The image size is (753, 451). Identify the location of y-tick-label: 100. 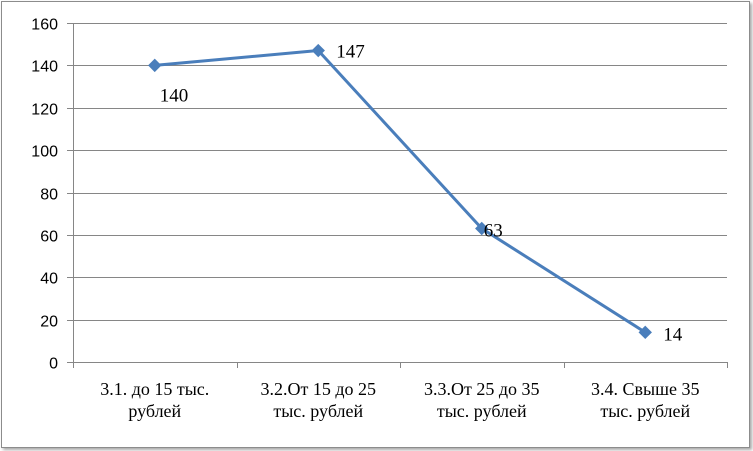
(44, 152).